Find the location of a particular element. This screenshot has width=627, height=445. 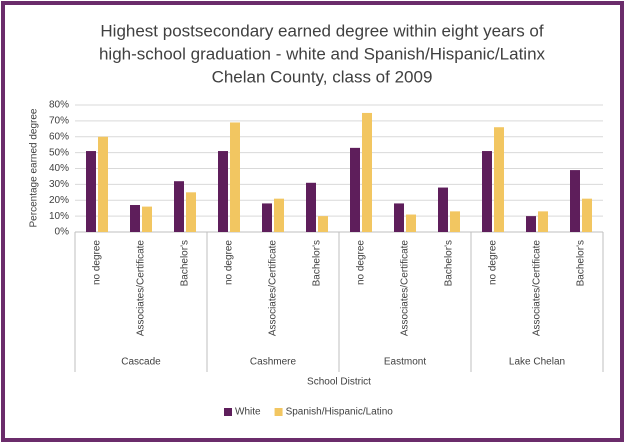

y-tick-label: 80% is located at coordinates (59, 105).